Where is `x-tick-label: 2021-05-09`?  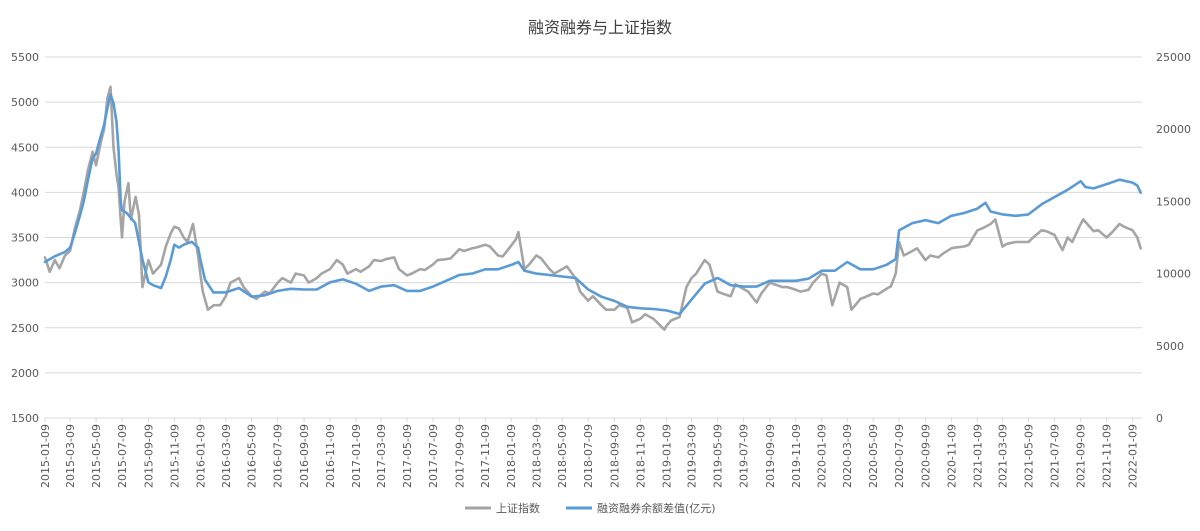
x-tick-label: 2021-05-09 is located at coordinates (1028, 456).